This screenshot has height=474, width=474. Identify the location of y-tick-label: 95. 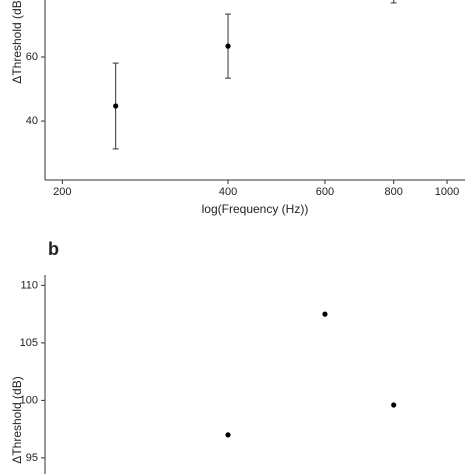
(32, 458).